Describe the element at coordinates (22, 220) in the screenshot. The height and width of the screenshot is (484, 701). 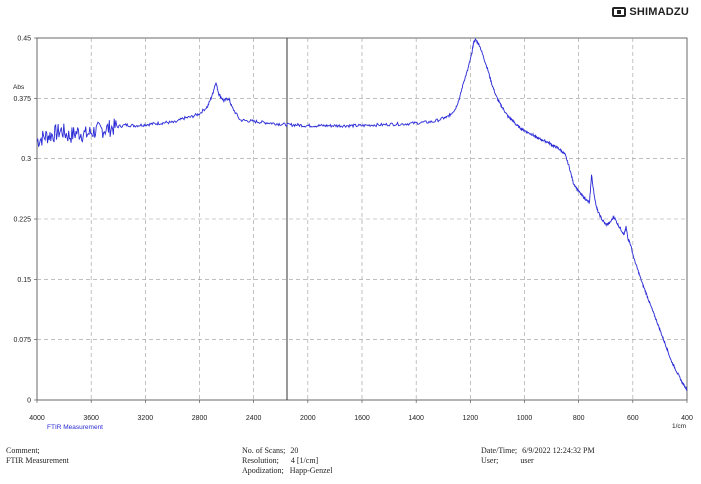
I see `y-tick-label: 0.225` at that location.